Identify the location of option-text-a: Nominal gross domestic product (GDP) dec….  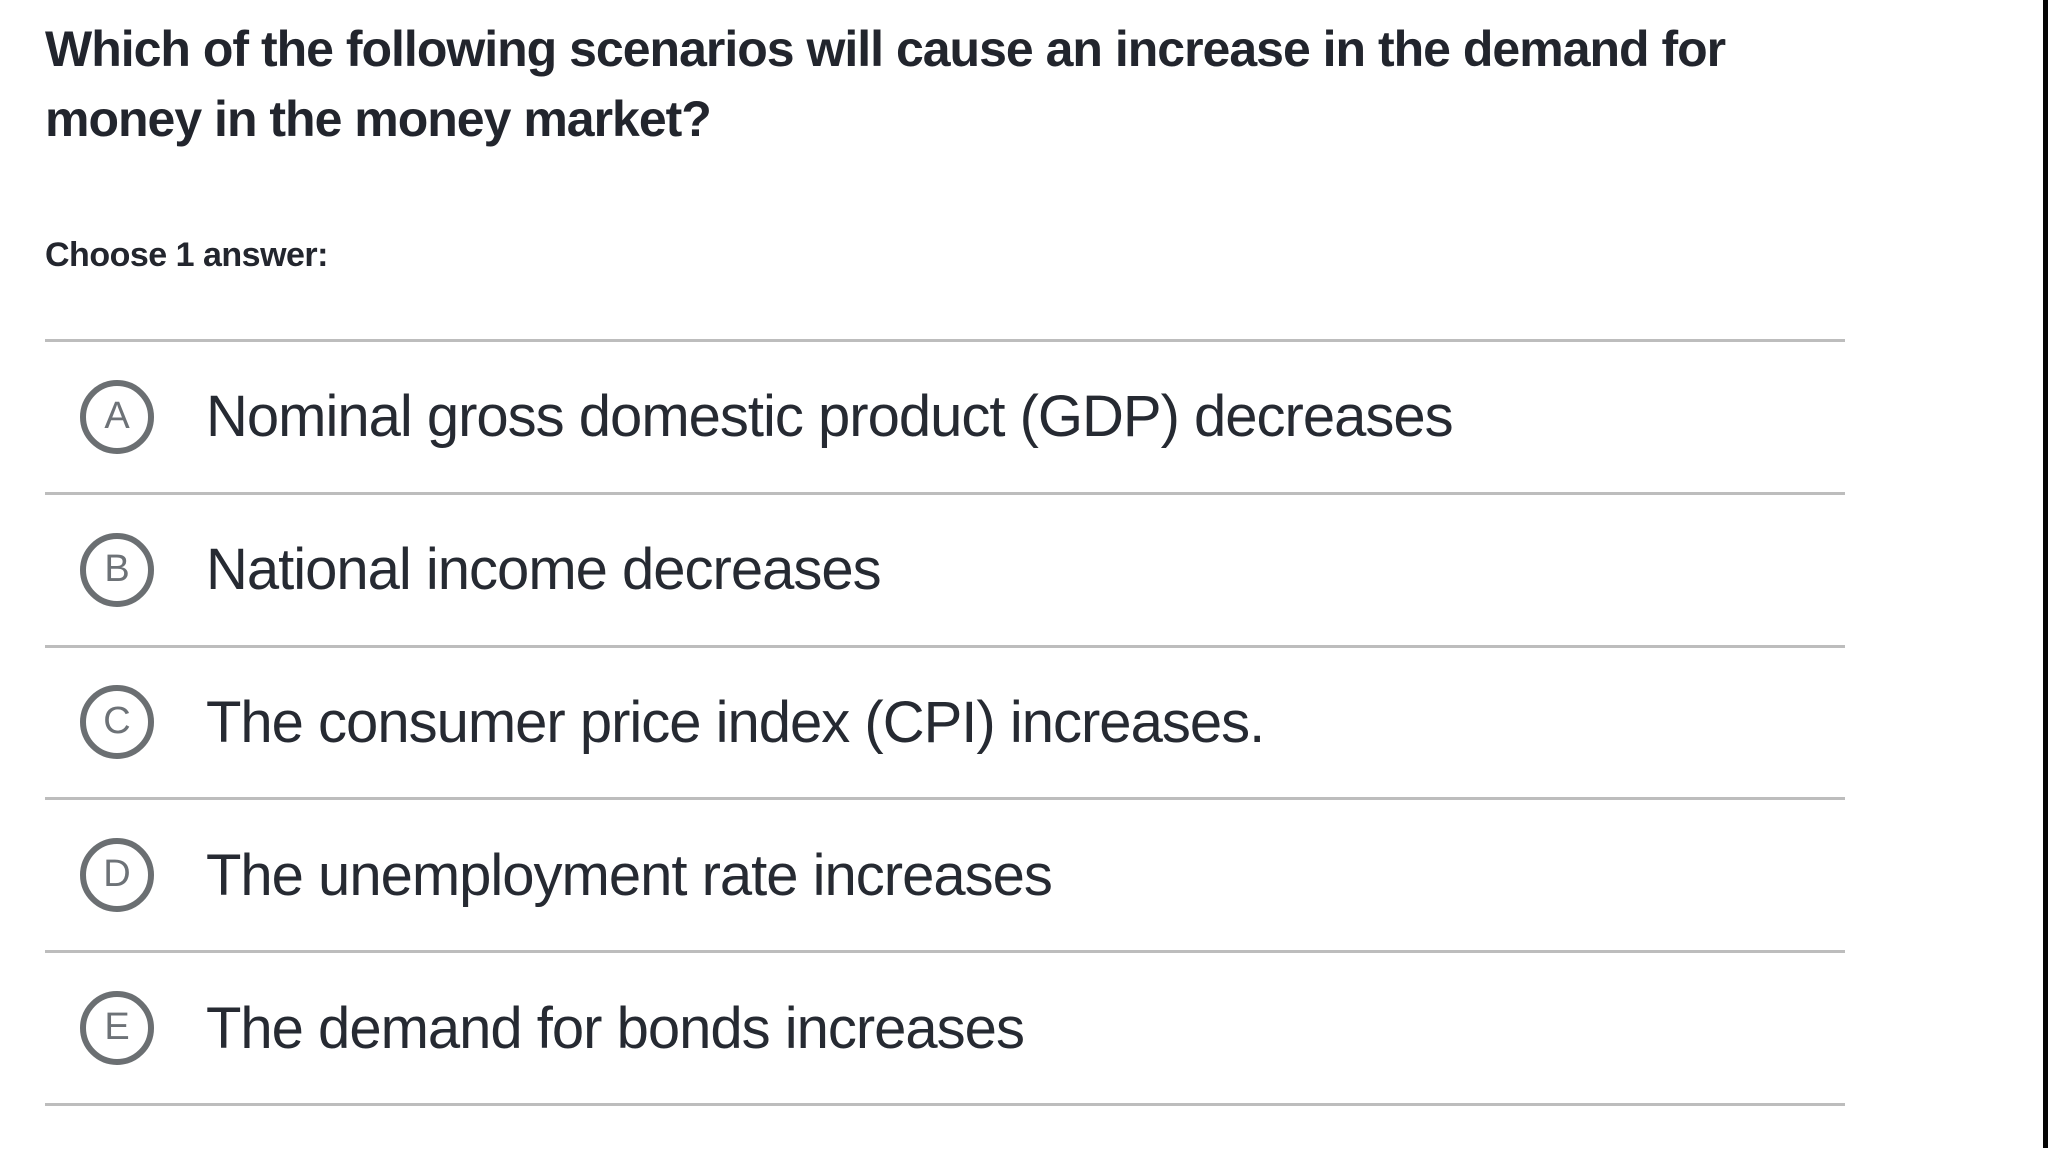
(830, 417).